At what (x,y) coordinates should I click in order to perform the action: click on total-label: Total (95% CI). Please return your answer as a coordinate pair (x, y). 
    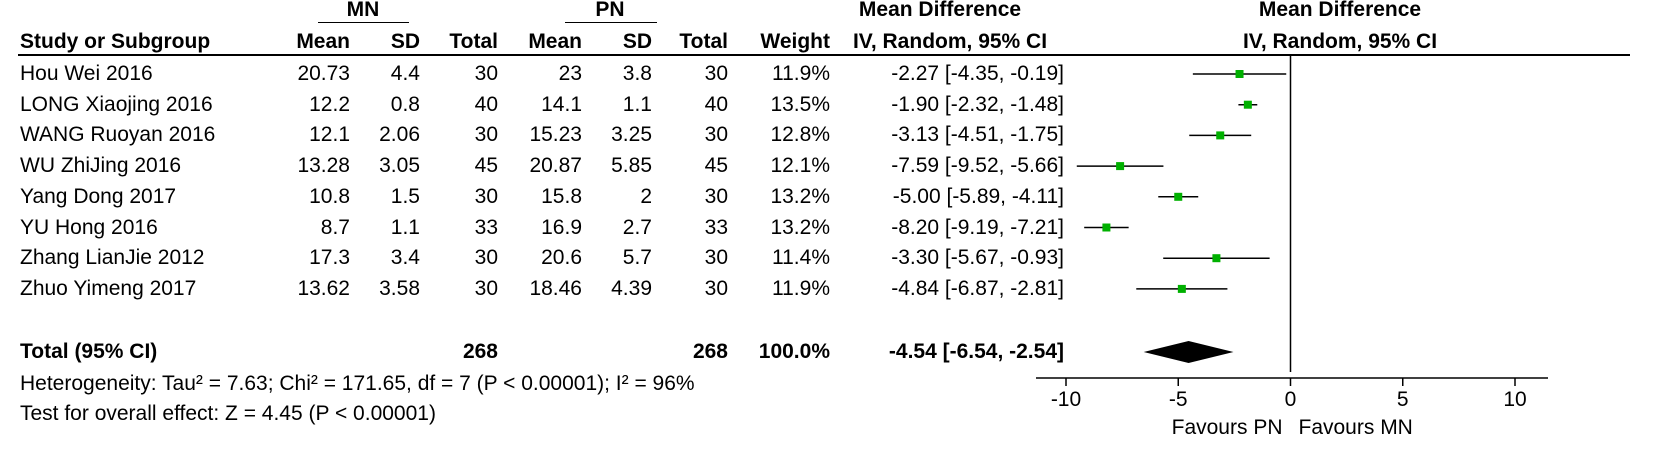
    Looking at the image, I should click on (89, 351).